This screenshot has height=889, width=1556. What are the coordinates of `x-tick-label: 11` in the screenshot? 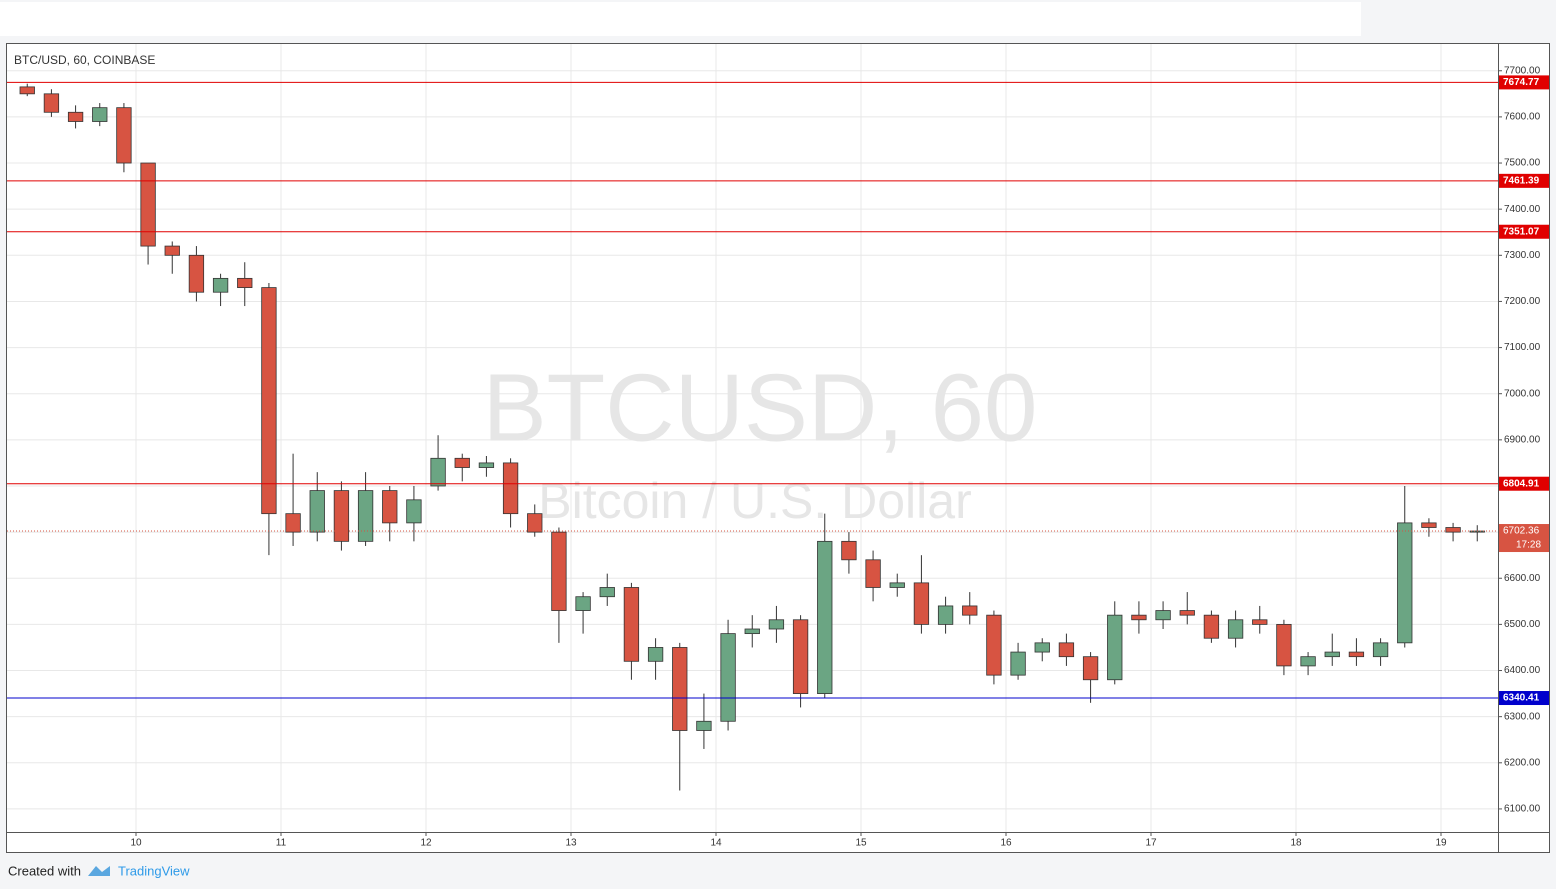 It's located at (281, 843).